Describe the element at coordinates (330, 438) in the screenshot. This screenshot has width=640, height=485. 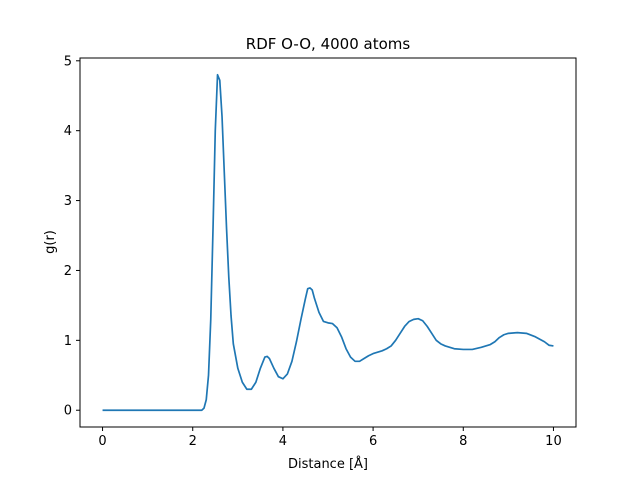
I see `x-axis-ticks: 0 2 4 6 8 10` at that location.